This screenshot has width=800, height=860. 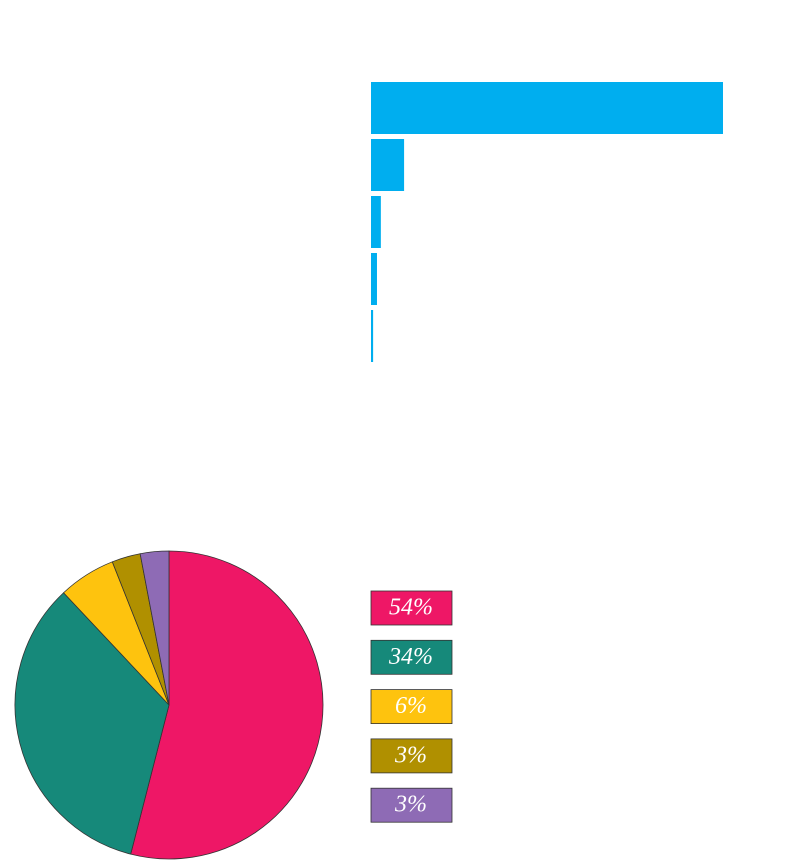 I want to click on legend-label: 6%, so click(x=411, y=706).